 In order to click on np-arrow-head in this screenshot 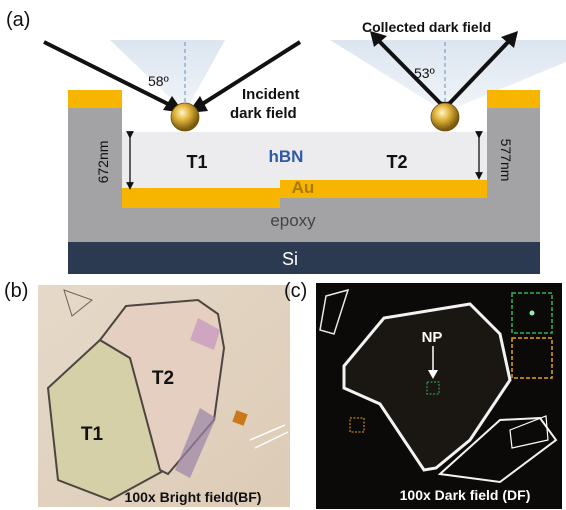, I will do `click(433, 374)`.